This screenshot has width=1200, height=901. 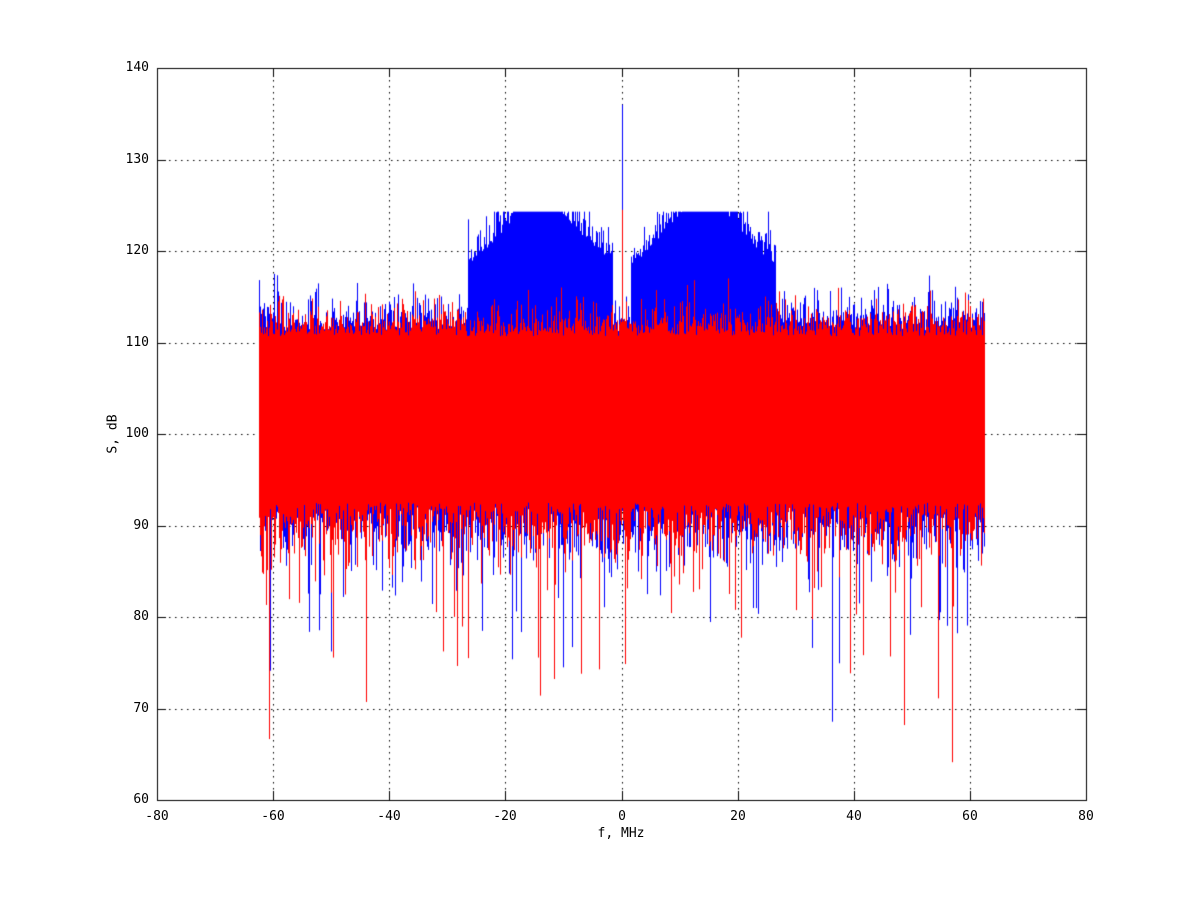 What do you see at coordinates (113, 434) in the screenshot?
I see `y-axis-label: S, dB` at bounding box center [113, 434].